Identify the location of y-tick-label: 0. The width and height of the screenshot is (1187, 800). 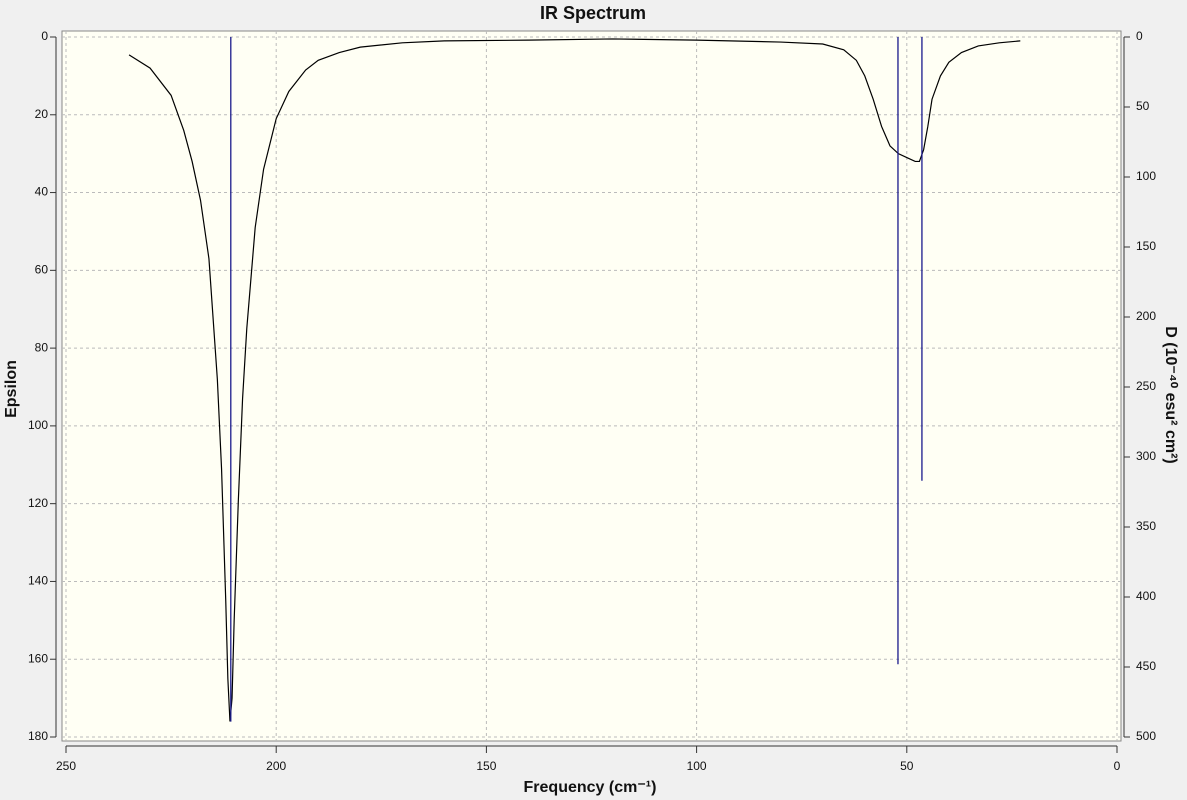
(44, 36).